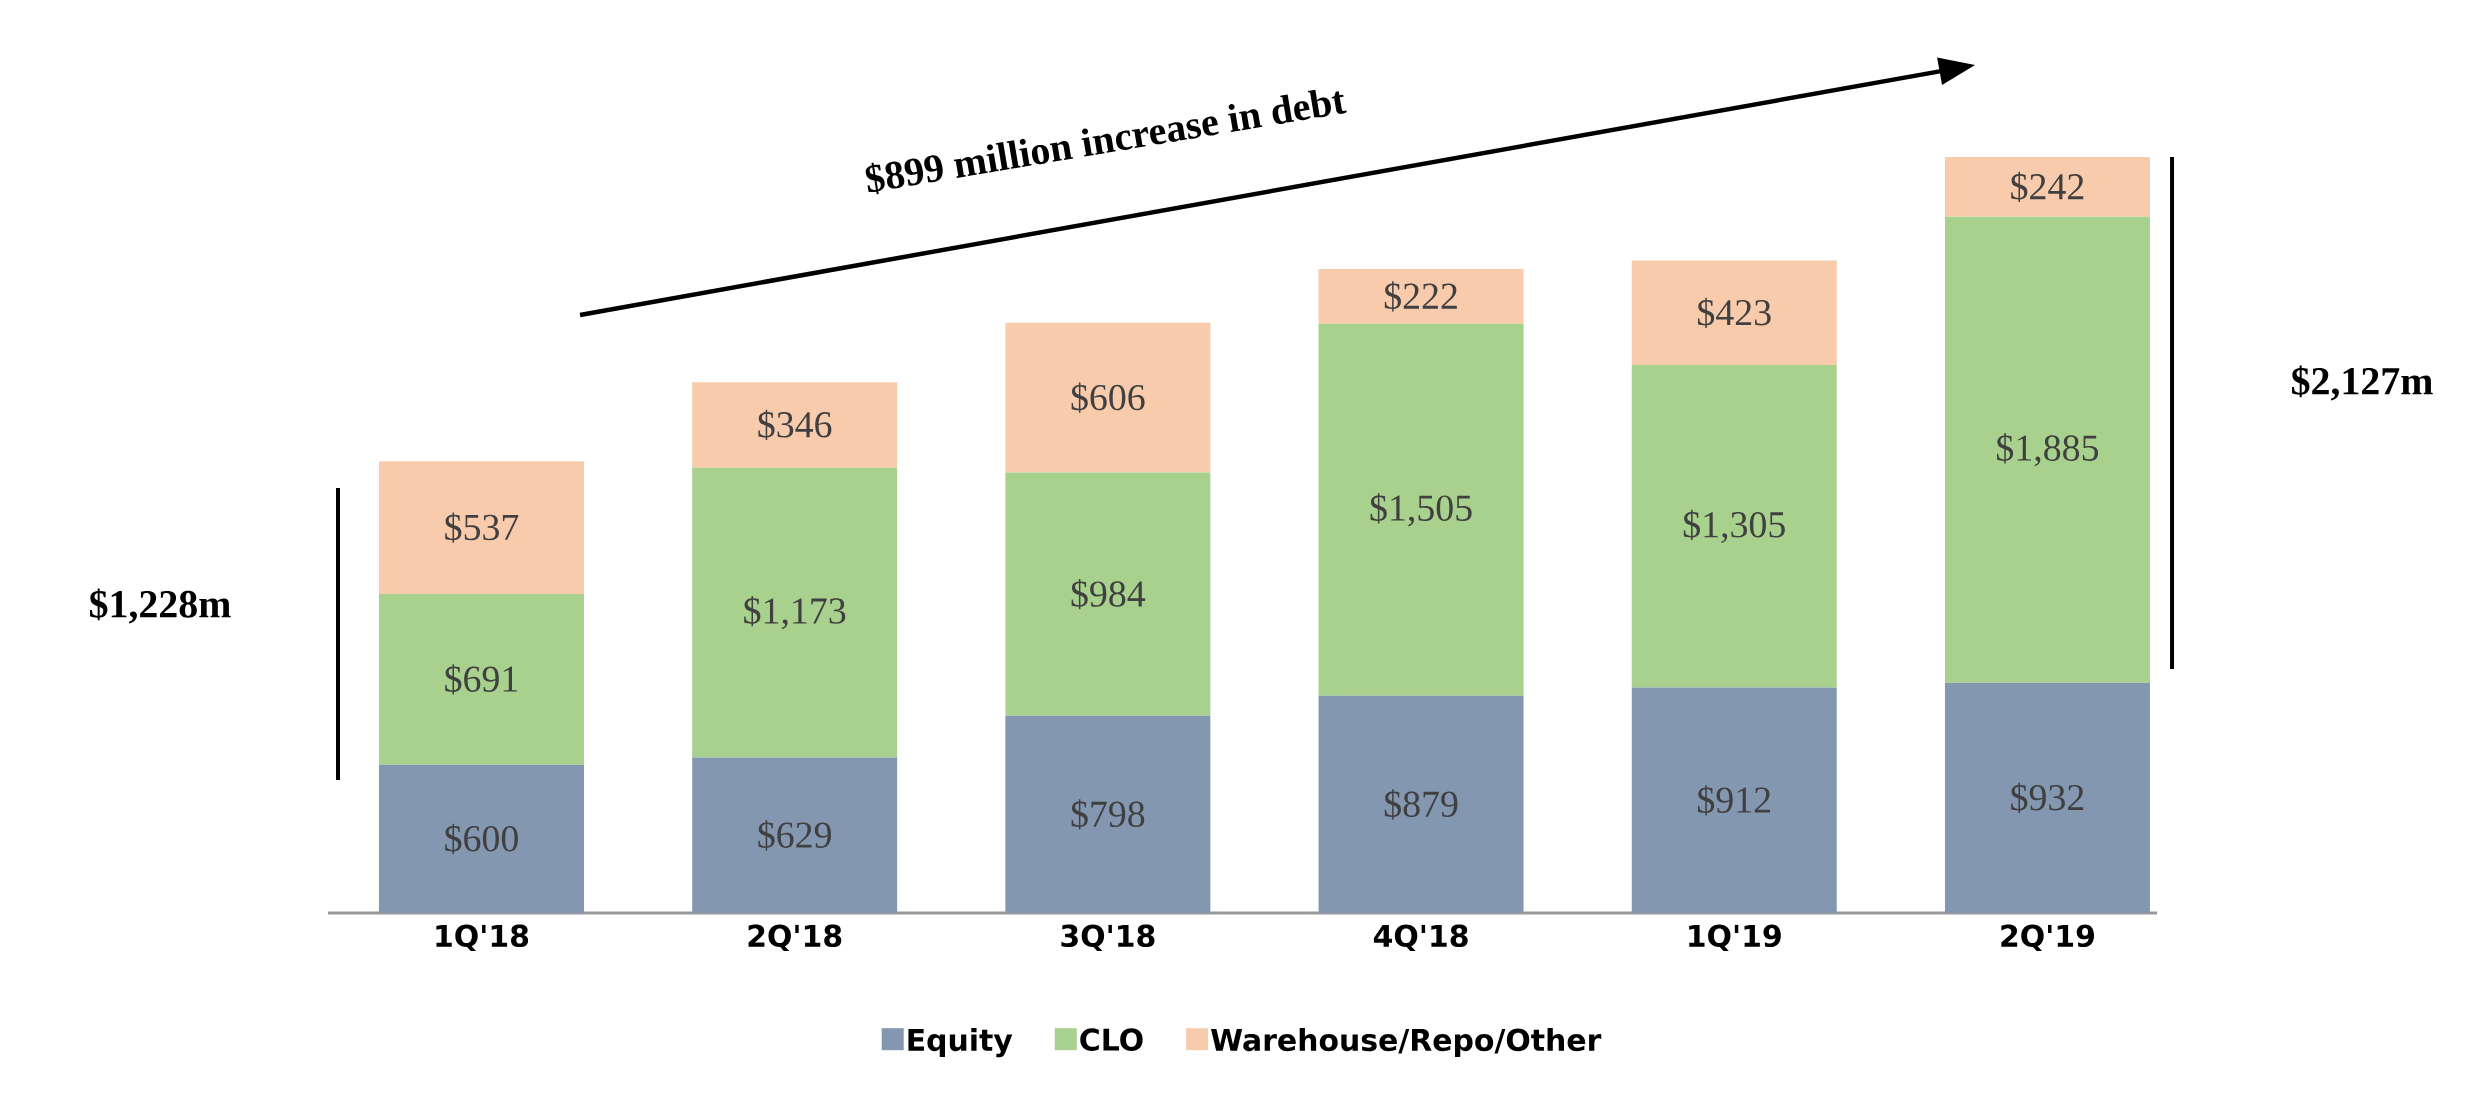 The width and height of the screenshot is (2469, 1096). I want to click on data-label: $537, so click(482, 527).